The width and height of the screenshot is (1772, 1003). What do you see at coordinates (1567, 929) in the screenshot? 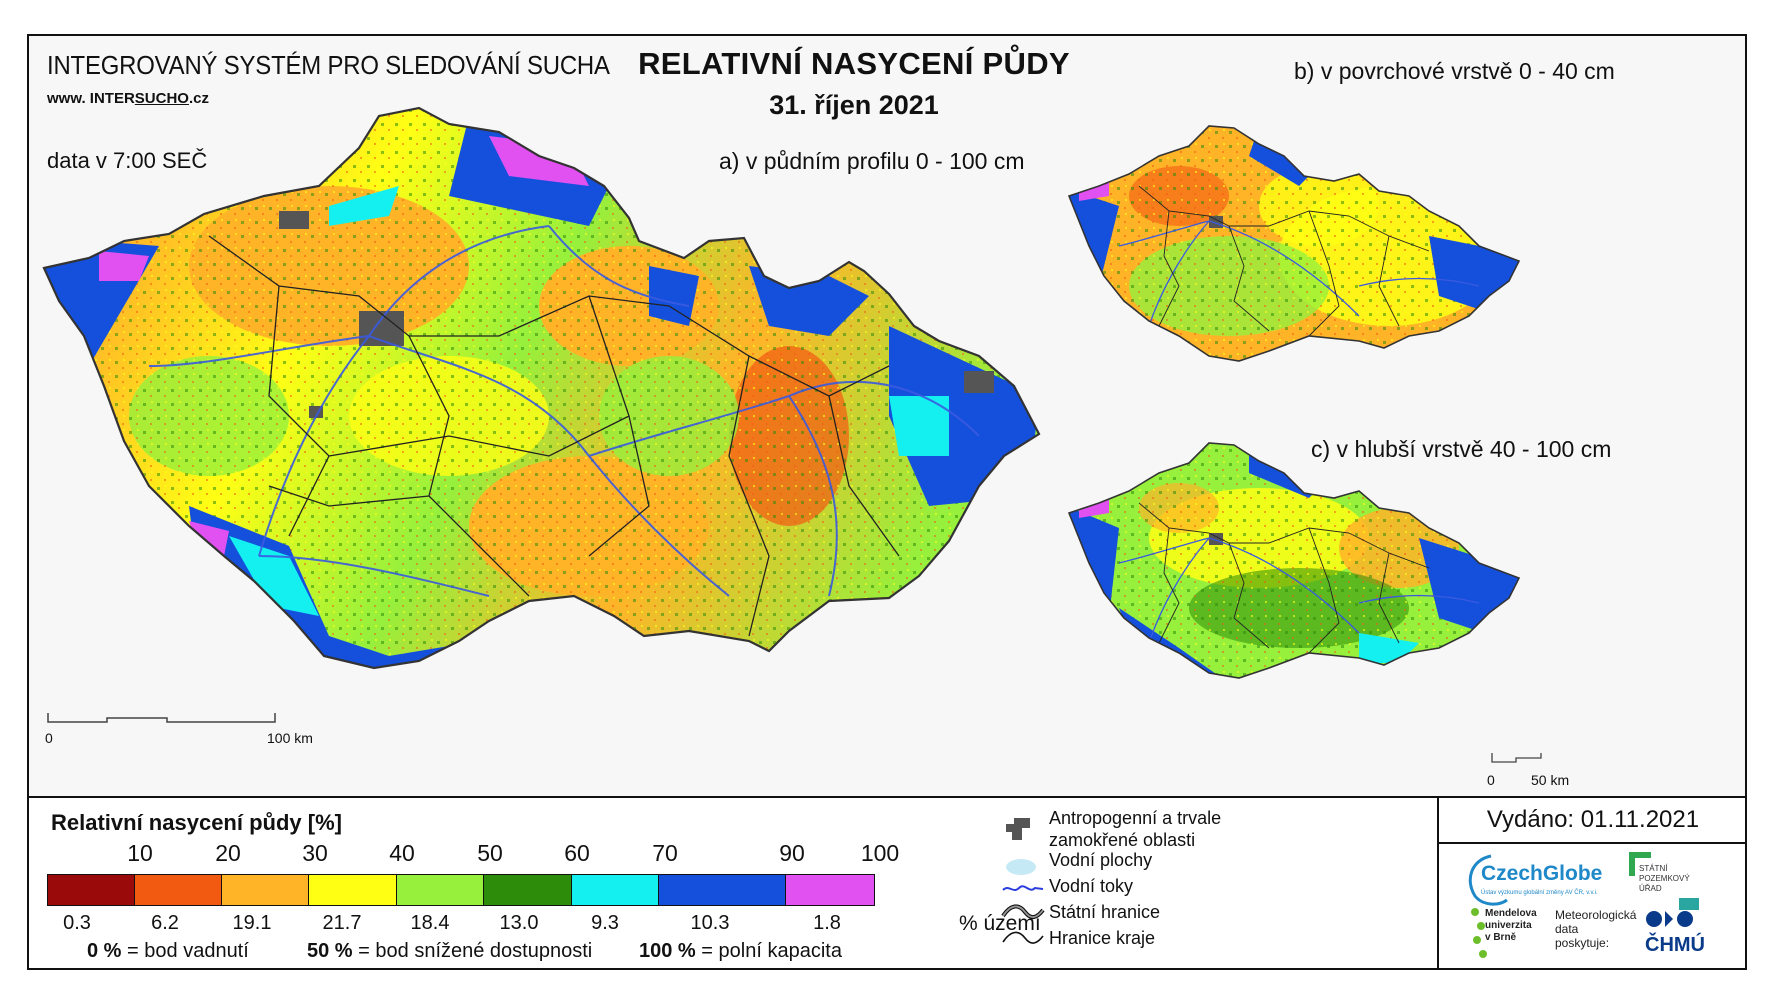
I see `meteo-line2: data` at bounding box center [1567, 929].